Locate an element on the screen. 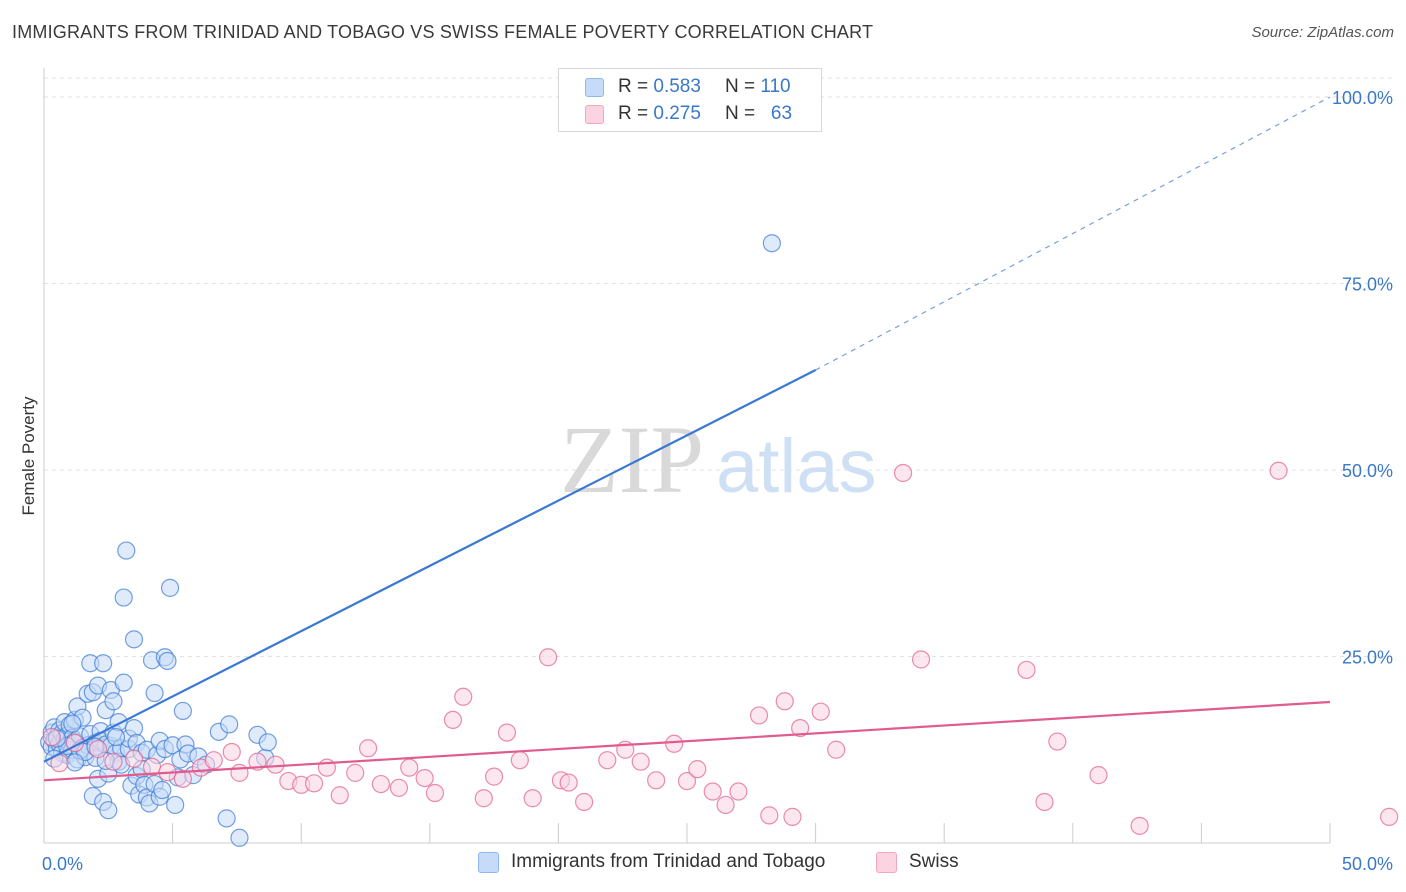  x-tick-label: 0.0% is located at coordinates (62, 864).